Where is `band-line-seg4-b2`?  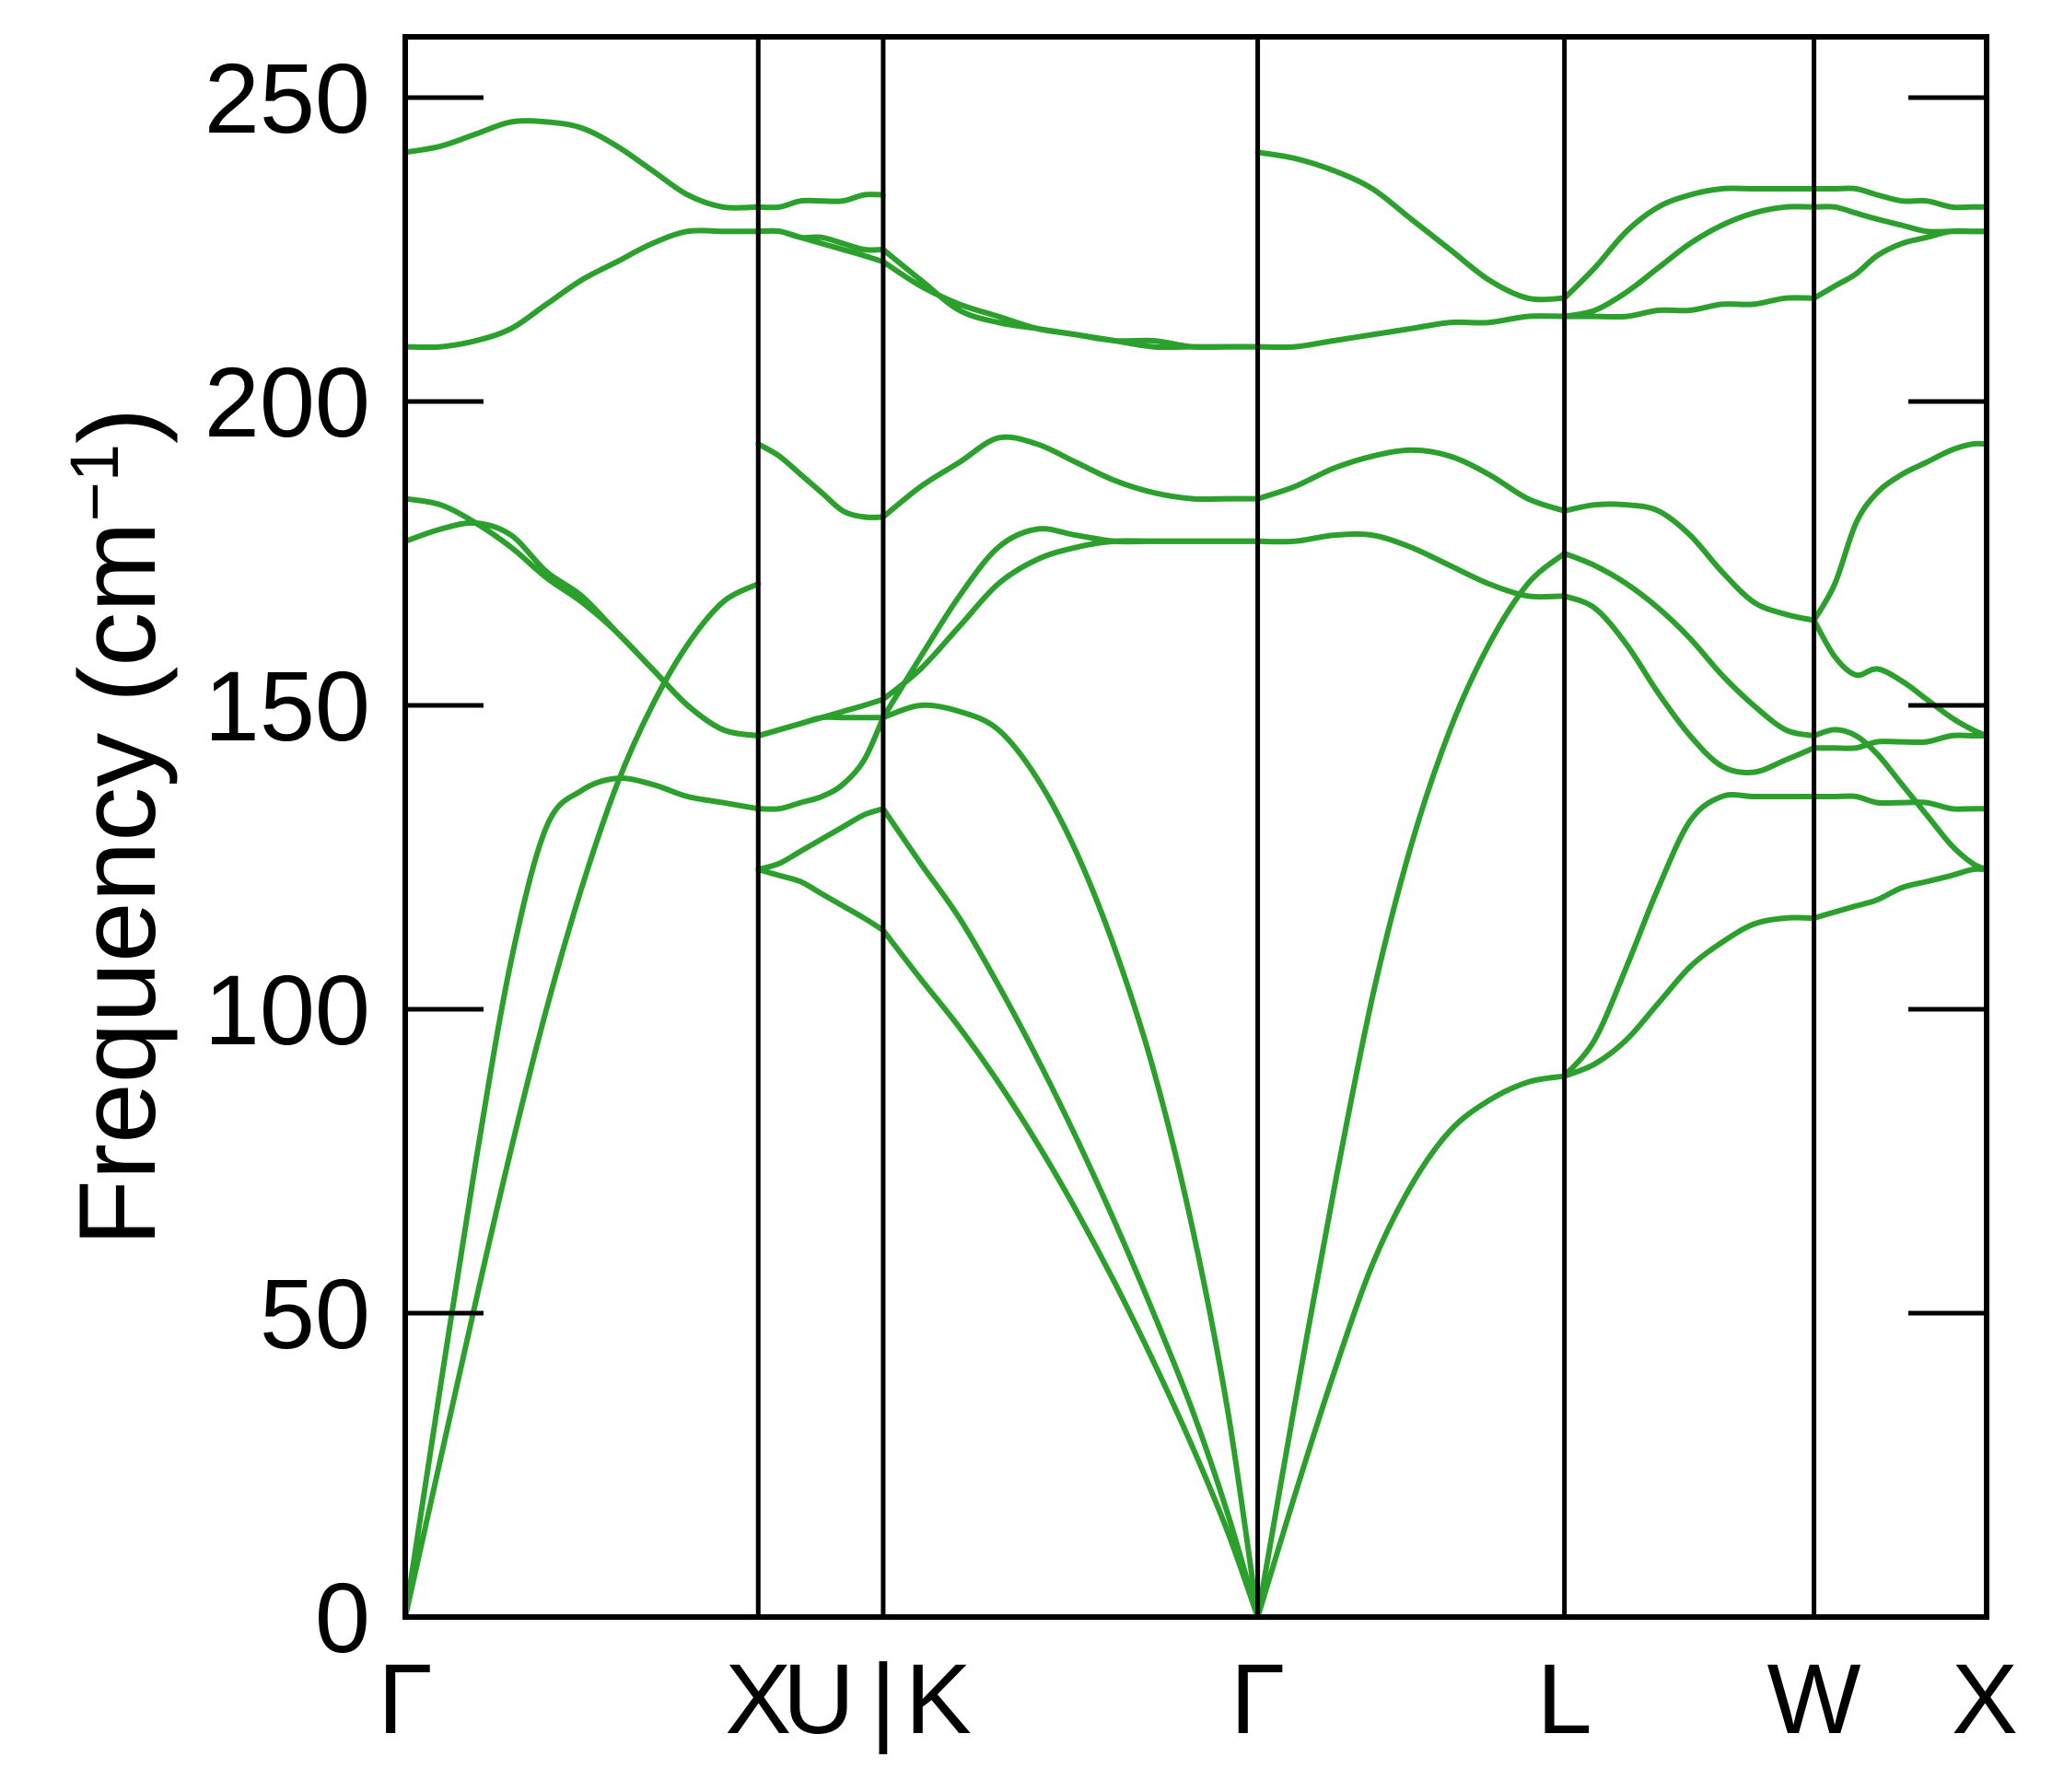 band-line-seg4-b2 is located at coordinates (1689, 645).